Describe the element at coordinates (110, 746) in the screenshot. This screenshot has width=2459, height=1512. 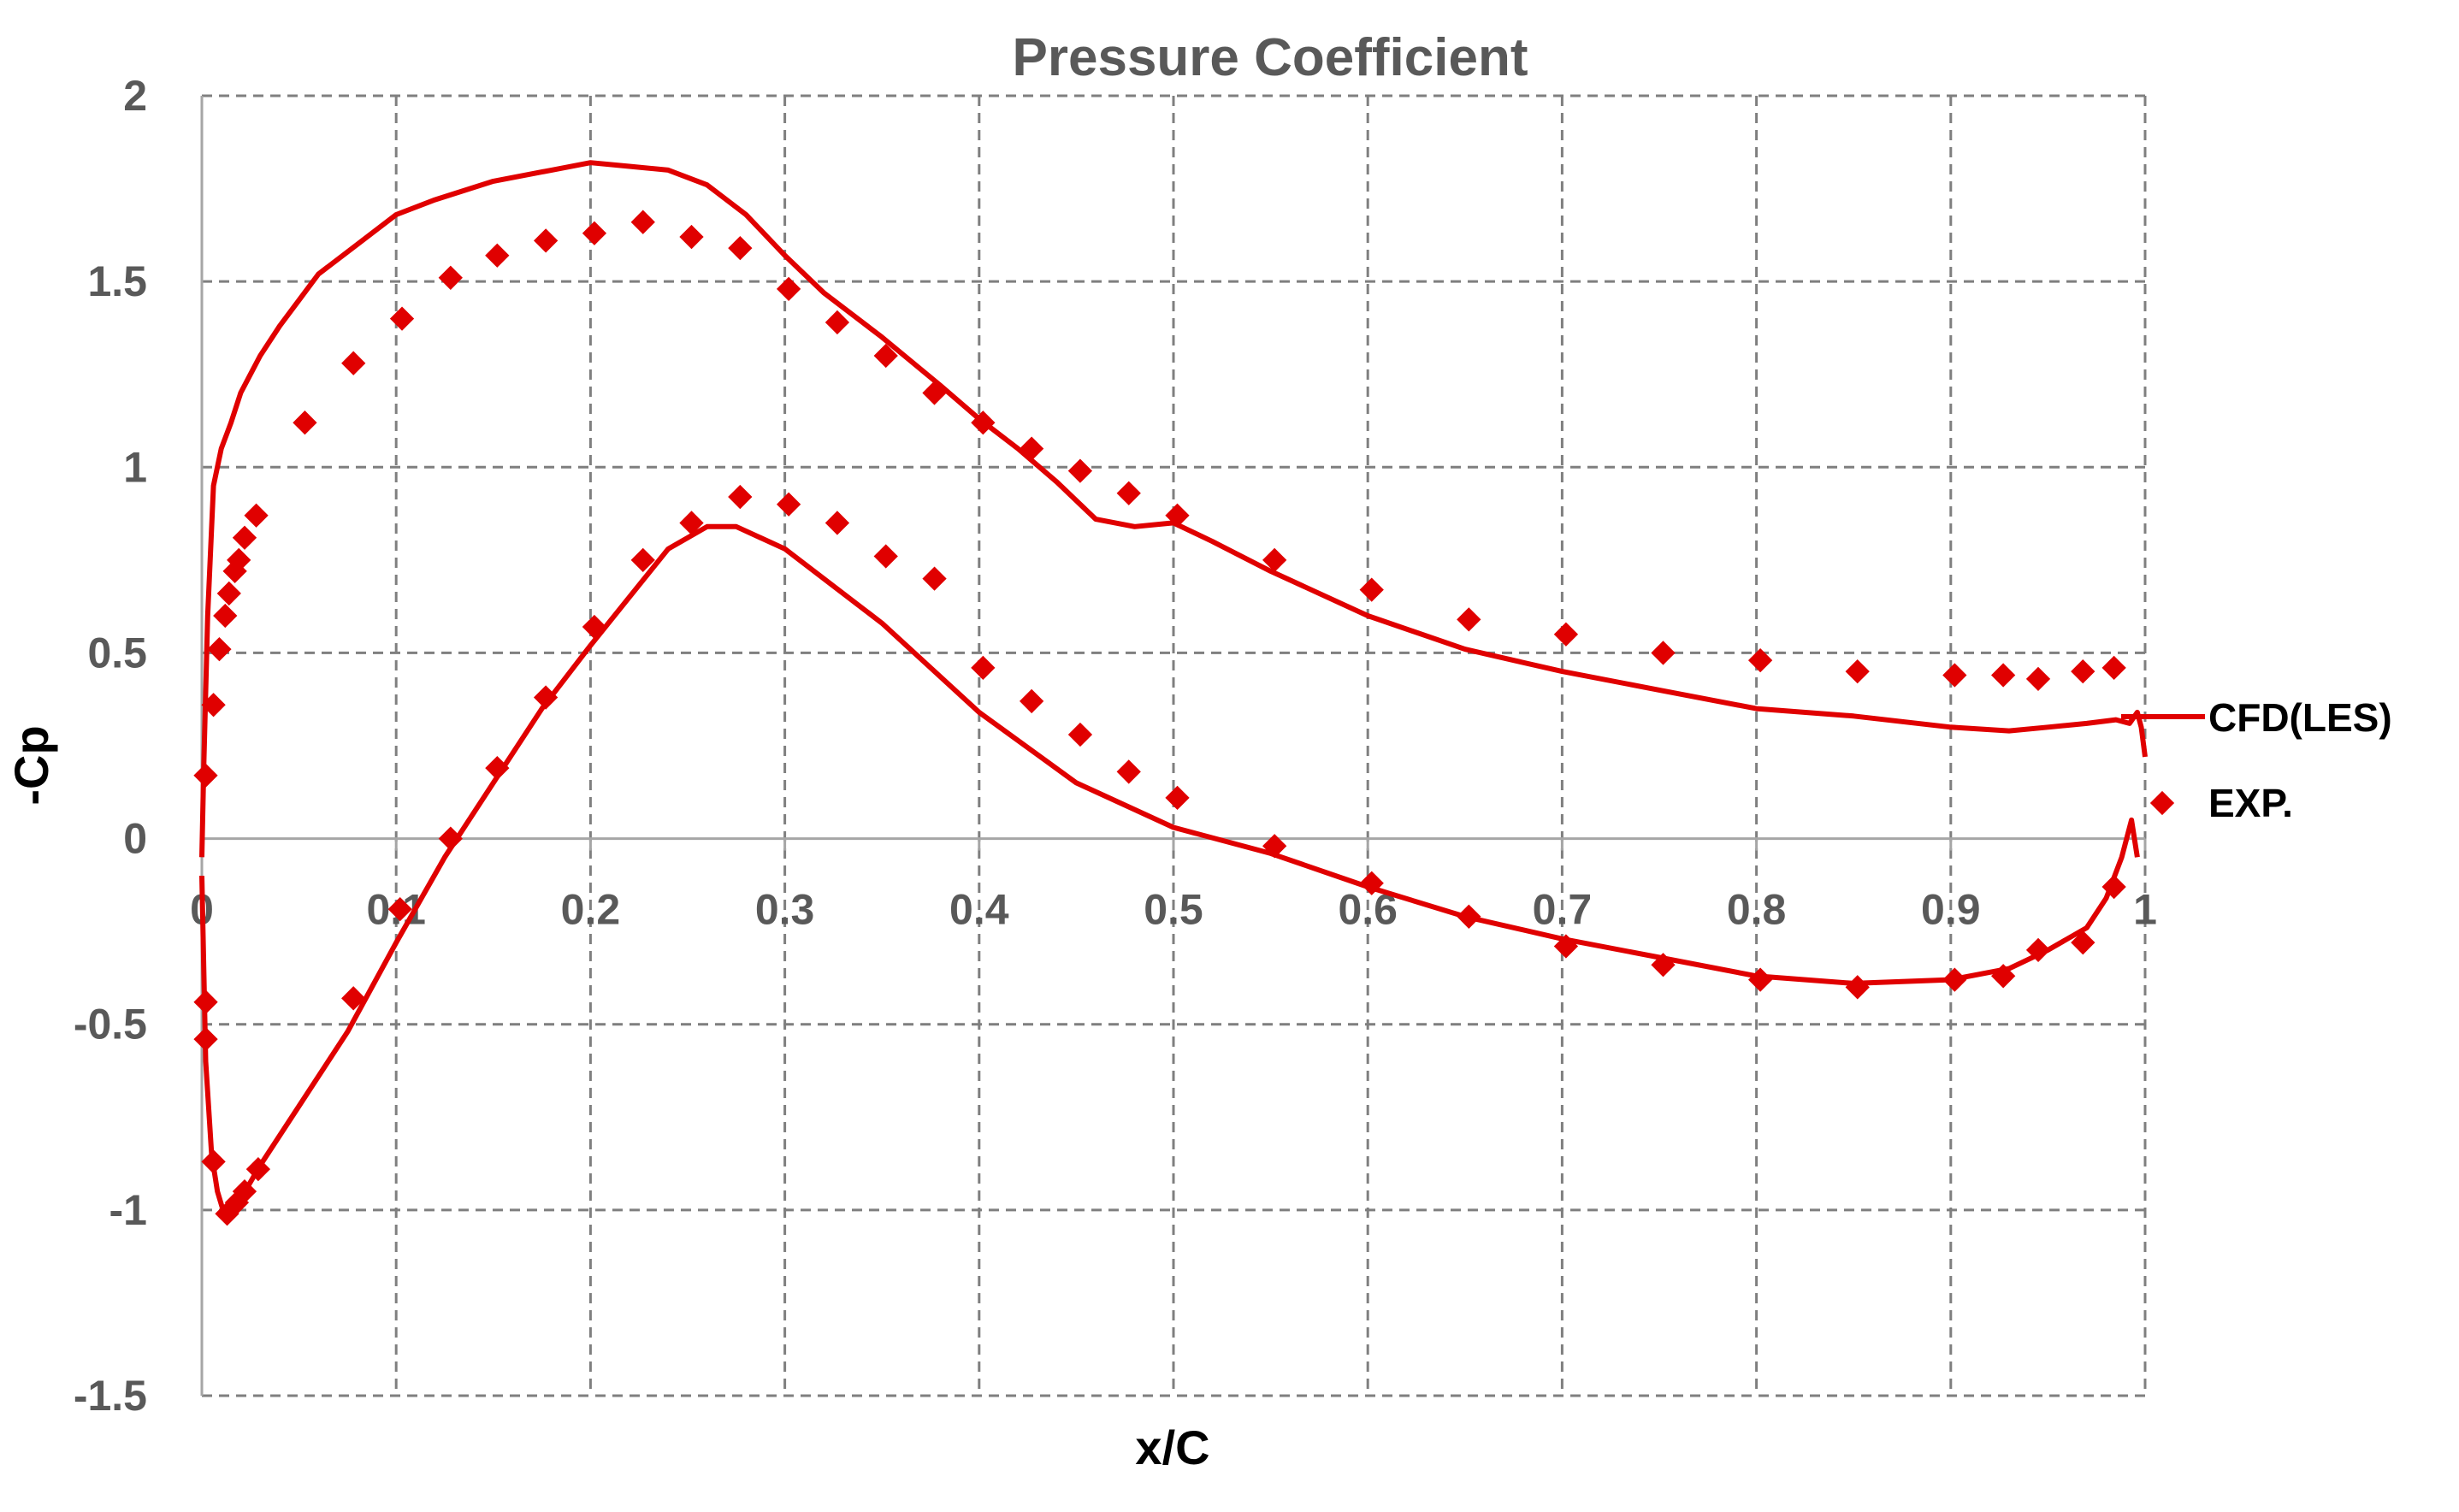
I see `y-tick-labels: 2 1.5 1 0.5 0 -0.5 -1 -1.5` at that location.